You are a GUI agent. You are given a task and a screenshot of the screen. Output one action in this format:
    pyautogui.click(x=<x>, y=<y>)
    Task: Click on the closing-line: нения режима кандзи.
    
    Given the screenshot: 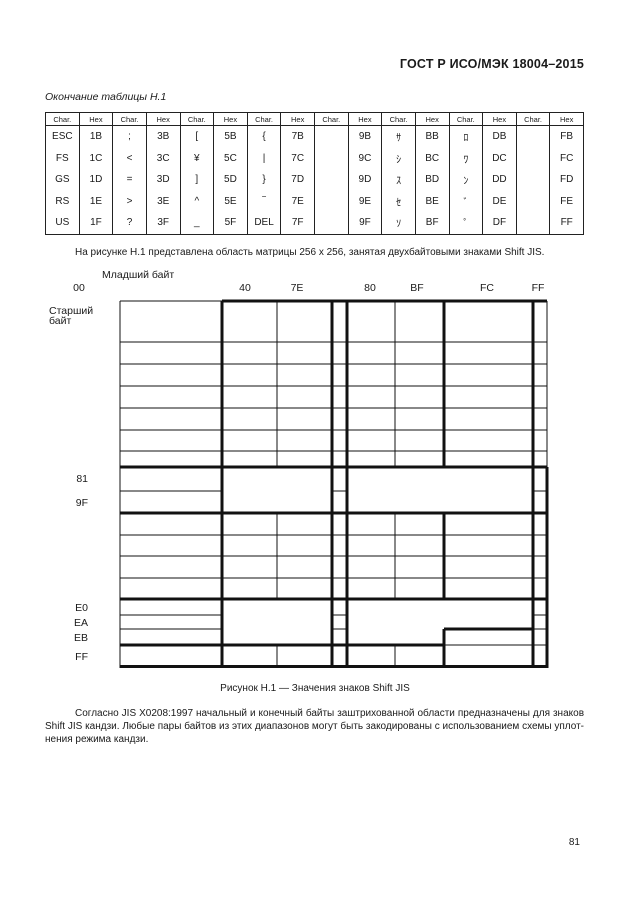 What is the action you would take?
    pyautogui.click(x=97, y=739)
    